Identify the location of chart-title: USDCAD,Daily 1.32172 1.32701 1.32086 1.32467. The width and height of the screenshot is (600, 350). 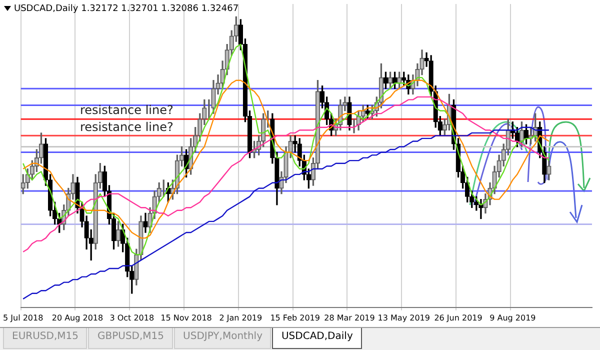
(126, 9).